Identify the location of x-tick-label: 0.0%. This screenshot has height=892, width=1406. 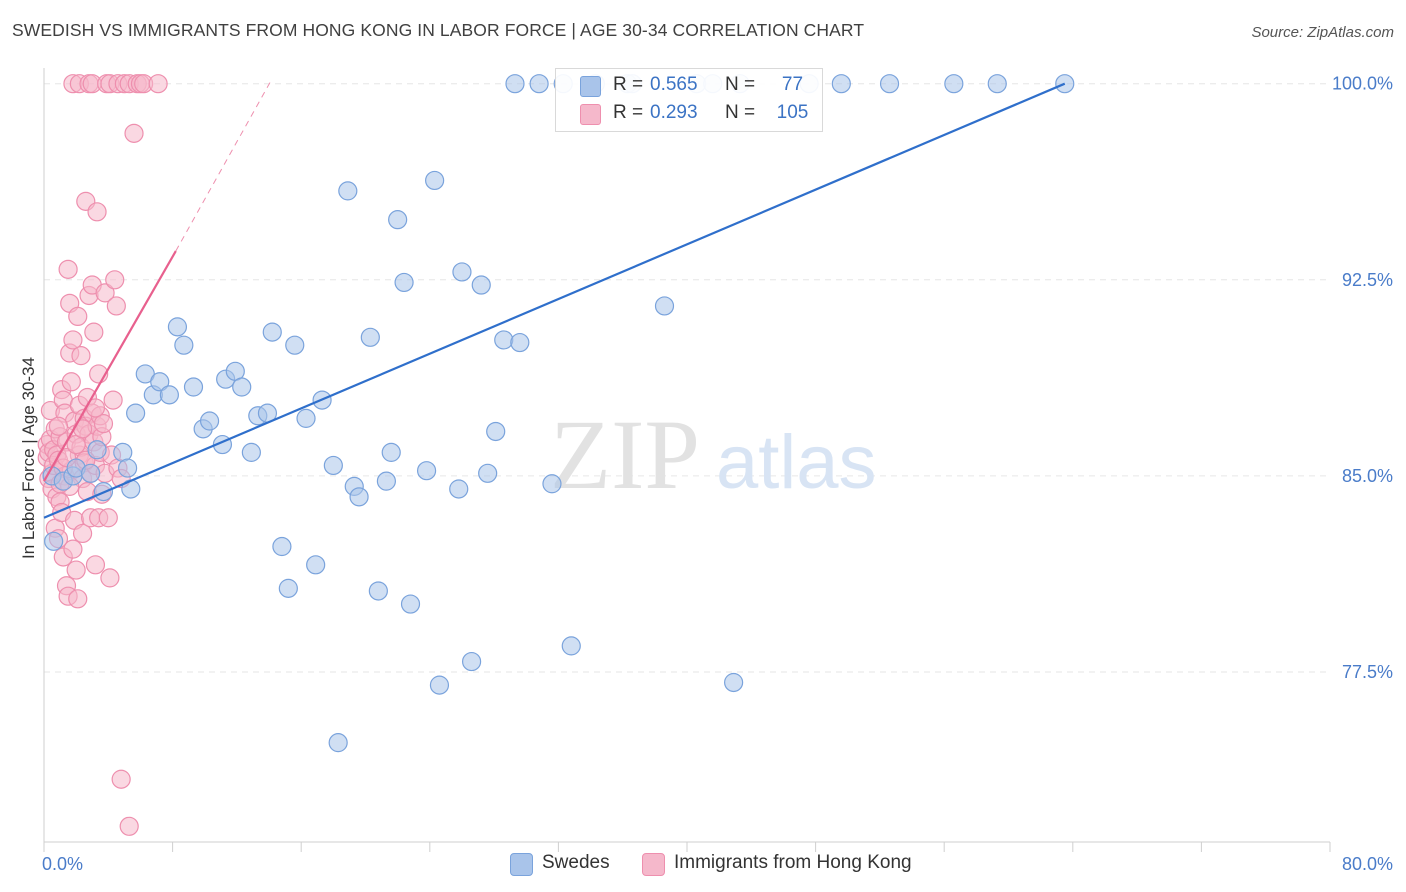
(62, 864).